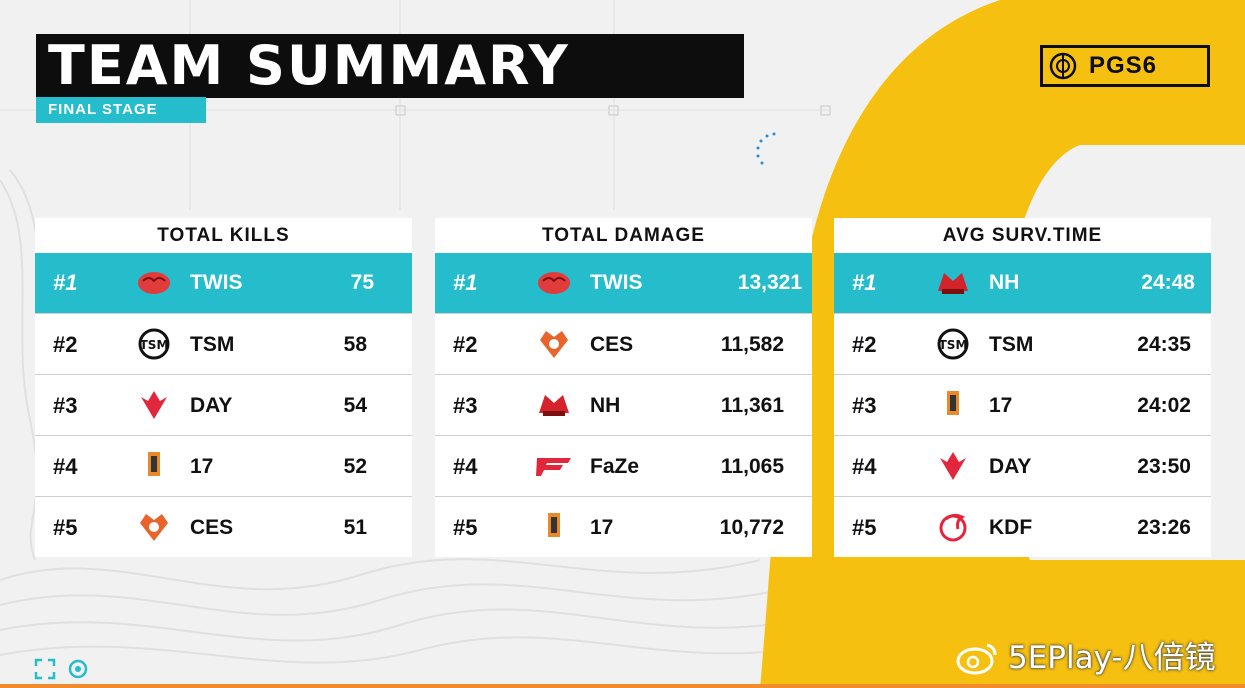 This screenshot has width=1245, height=688. I want to click on kdf-logo-icon, so click(953, 527).